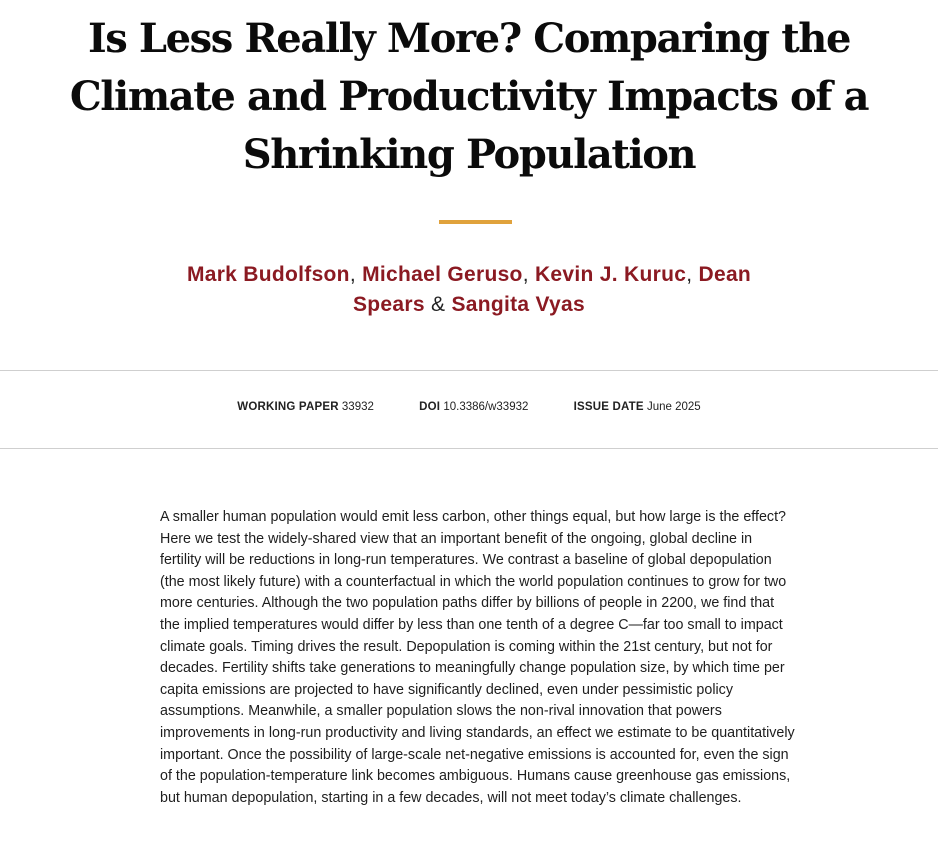 This screenshot has height=848, width=938. Describe the element at coordinates (442, 274) in the screenshot. I see `author-link-geruso: Michael Geruso` at that location.